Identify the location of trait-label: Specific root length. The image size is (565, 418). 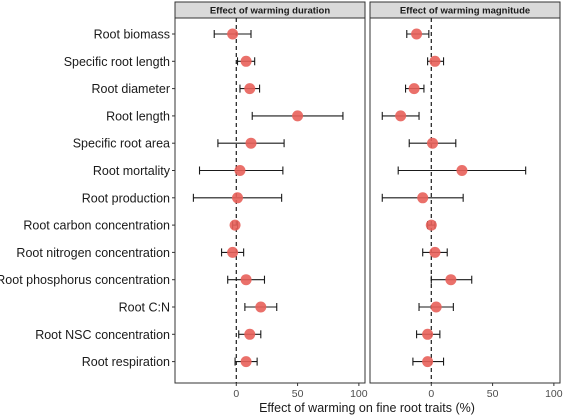
(117, 62).